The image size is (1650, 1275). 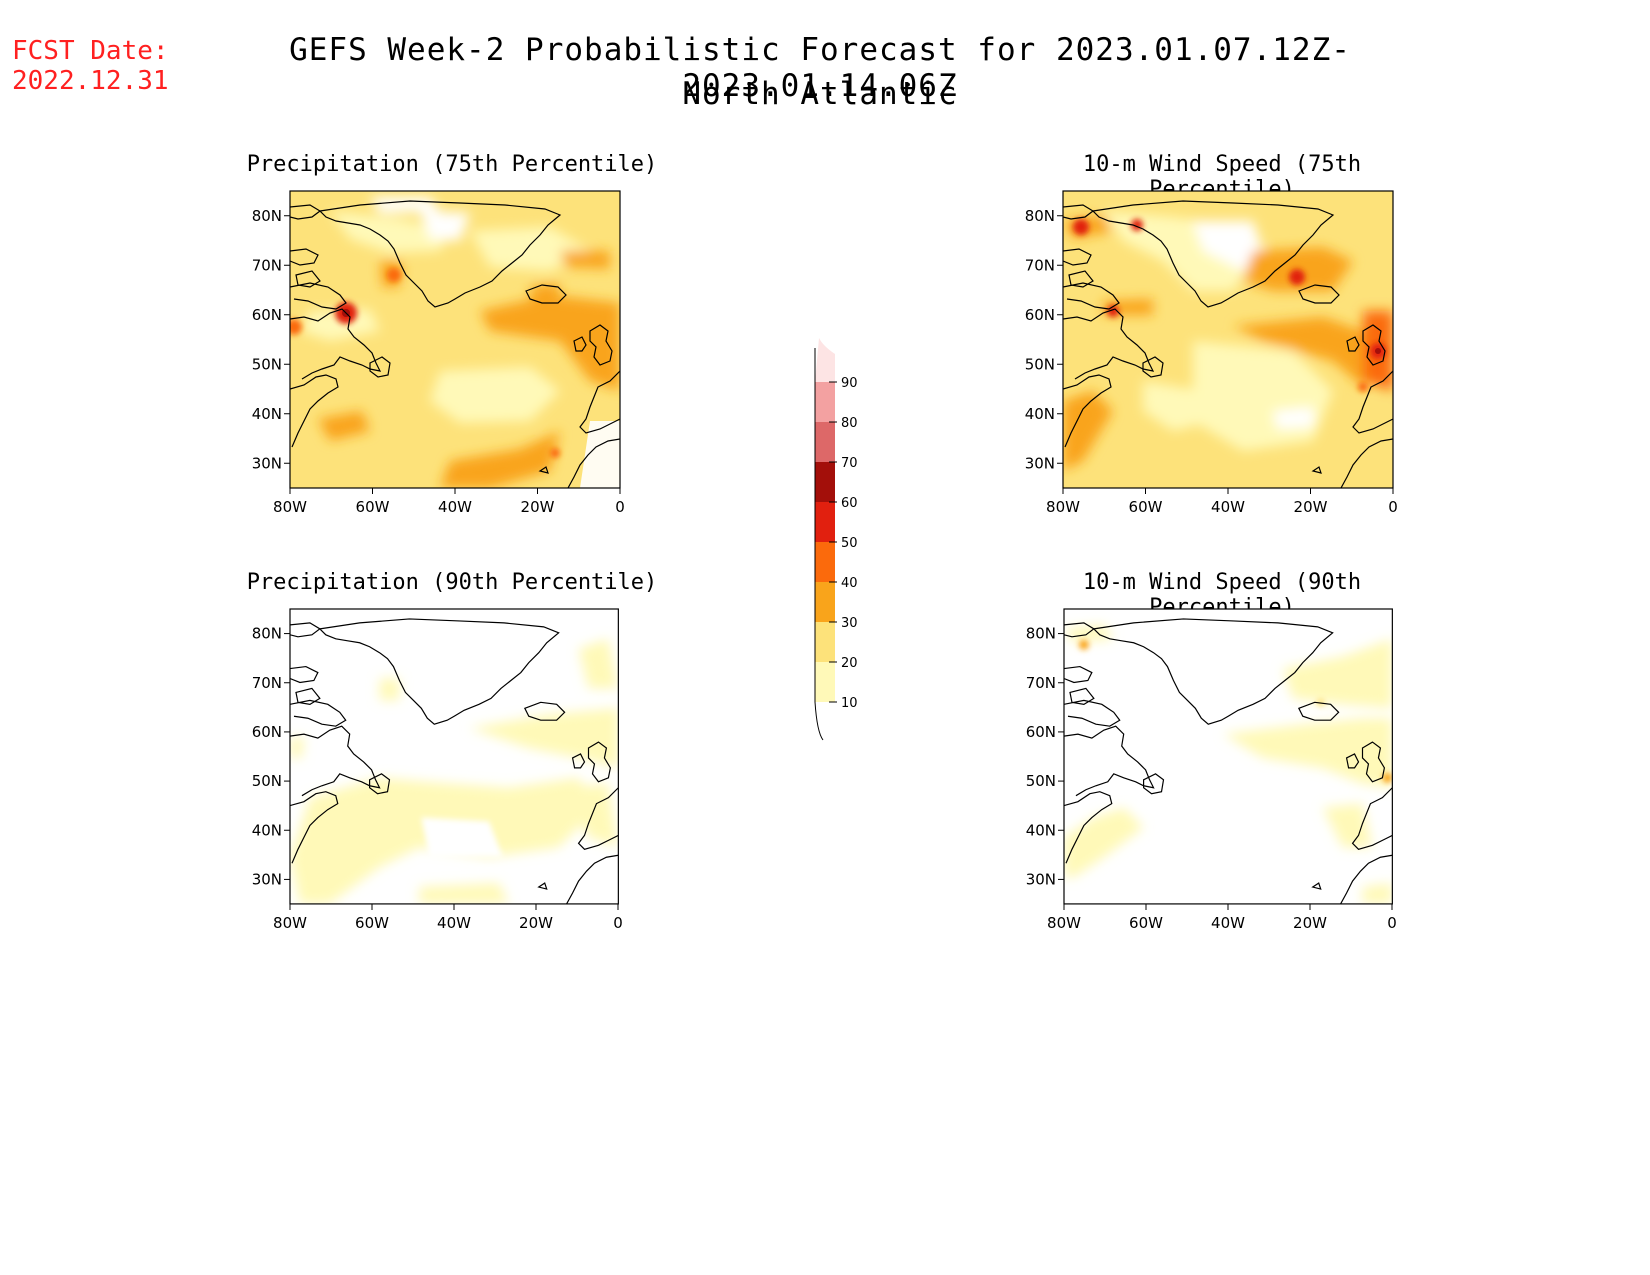 I want to click on colorbar-label: 60, so click(x=849, y=503).